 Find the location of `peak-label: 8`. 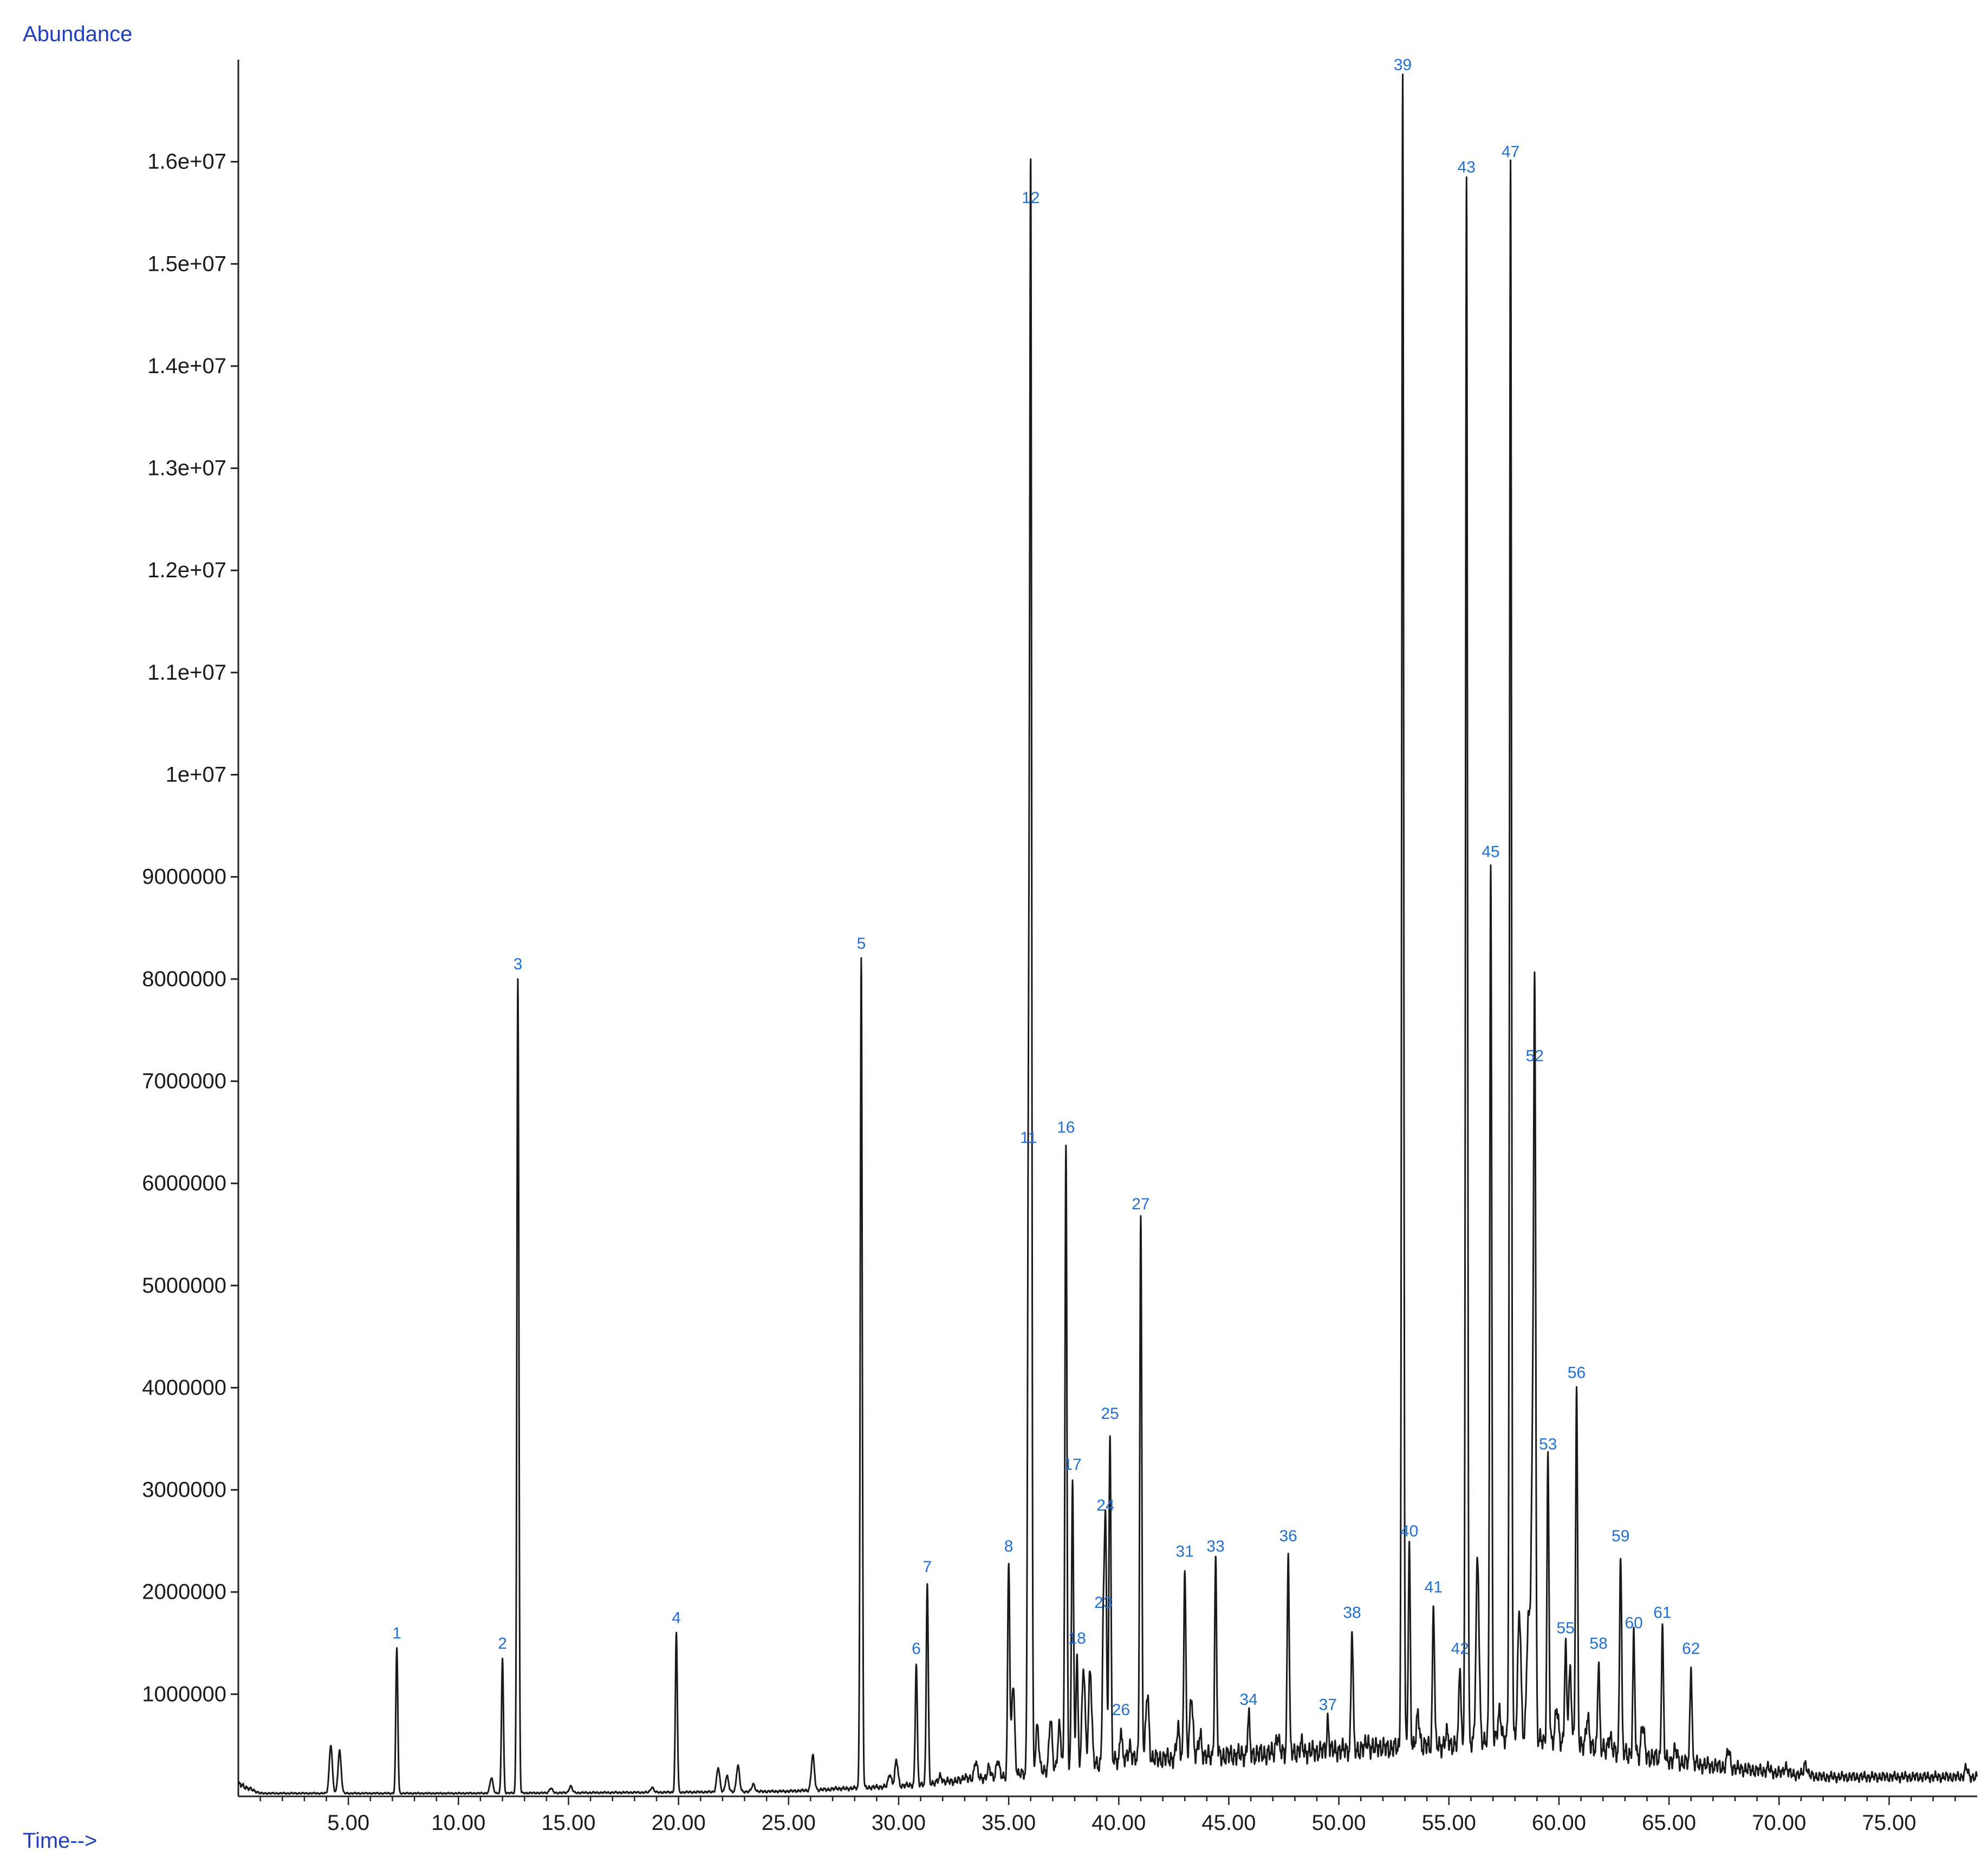

peak-label: 8 is located at coordinates (1009, 1546).